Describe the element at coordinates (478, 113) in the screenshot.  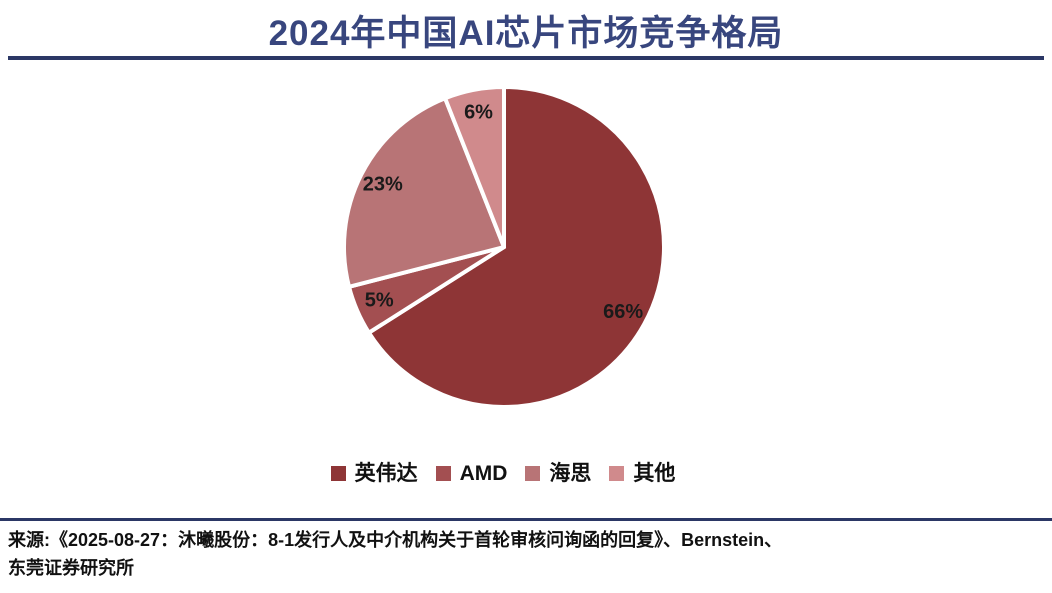
I see `slice-label-其他: 6%` at that location.